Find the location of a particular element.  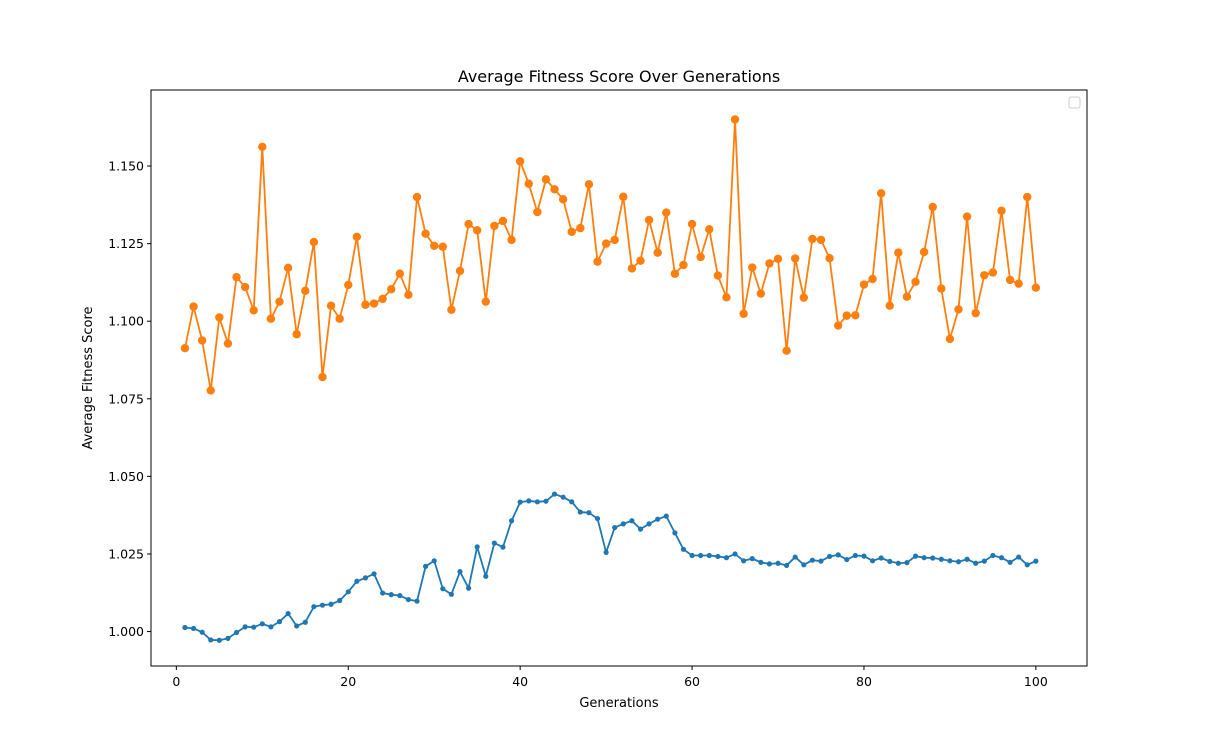

legend-box is located at coordinates (1074, 102).